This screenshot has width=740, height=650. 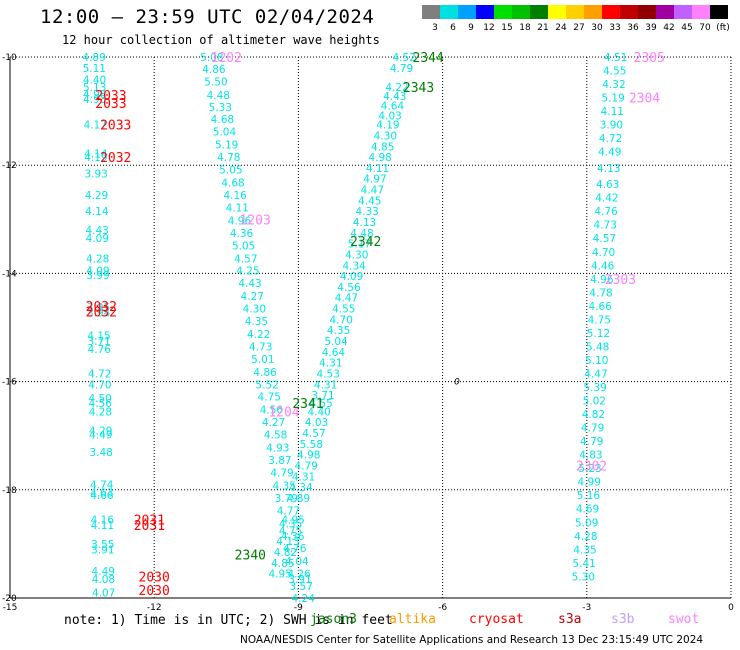 What do you see at coordinates (273, 423) in the screenshot?
I see `wave-height-point: 4.27` at bounding box center [273, 423].